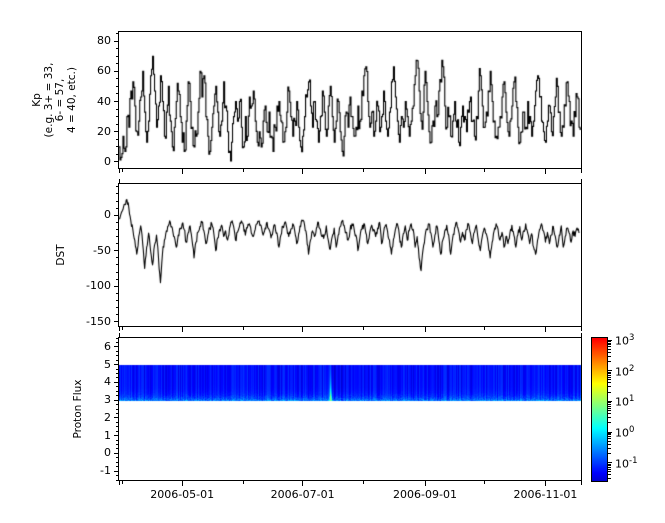 This screenshot has height=523, width=665. Describe the element at coordinates (545, 494) in the screenshot. I see `x-tick-label: 2006-11-01` at that location.